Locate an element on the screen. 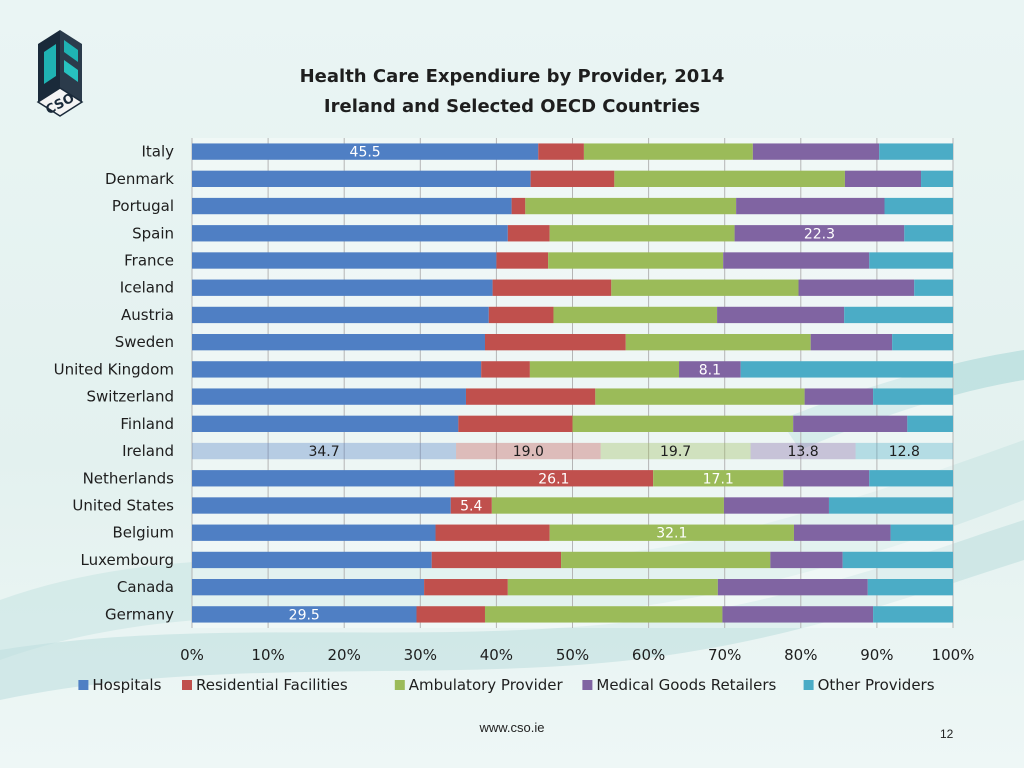 The width and height of the screenshot is (1024, 768). bar-hospitals-united-kingdom is located at coordinates (337, 369).